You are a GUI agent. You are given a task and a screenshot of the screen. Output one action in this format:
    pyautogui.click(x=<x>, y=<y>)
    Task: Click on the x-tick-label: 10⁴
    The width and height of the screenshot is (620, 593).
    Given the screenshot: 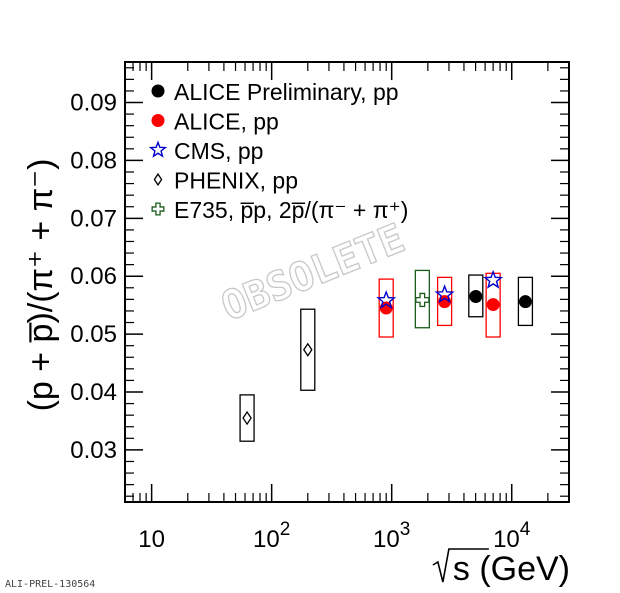 What is the action you would take?
    pyautogui.click(x=512, y=536)
    